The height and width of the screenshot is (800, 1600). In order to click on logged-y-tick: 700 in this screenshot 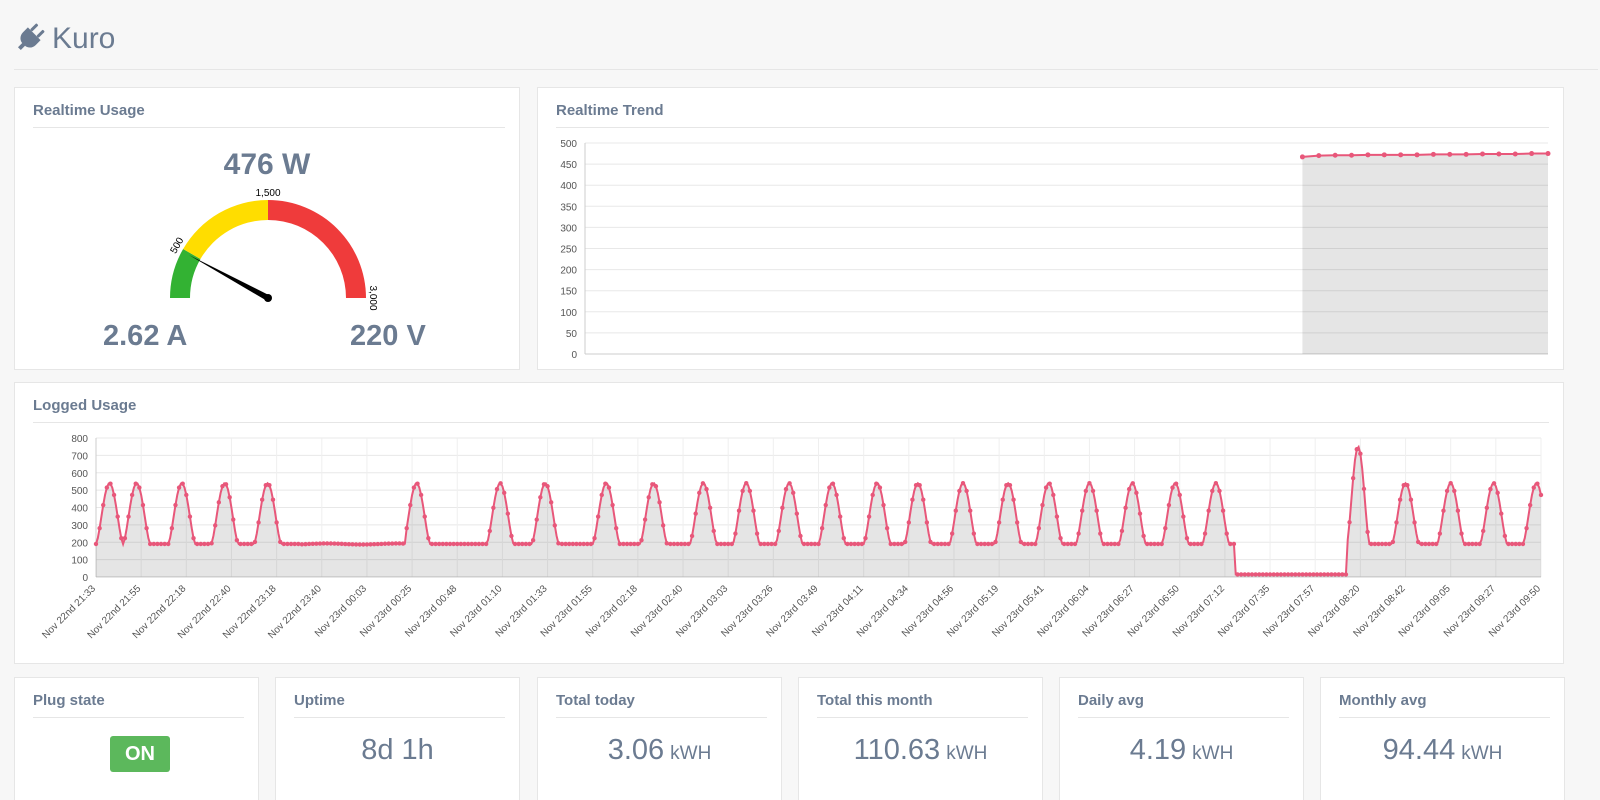, I will do `click(79, 456)`.